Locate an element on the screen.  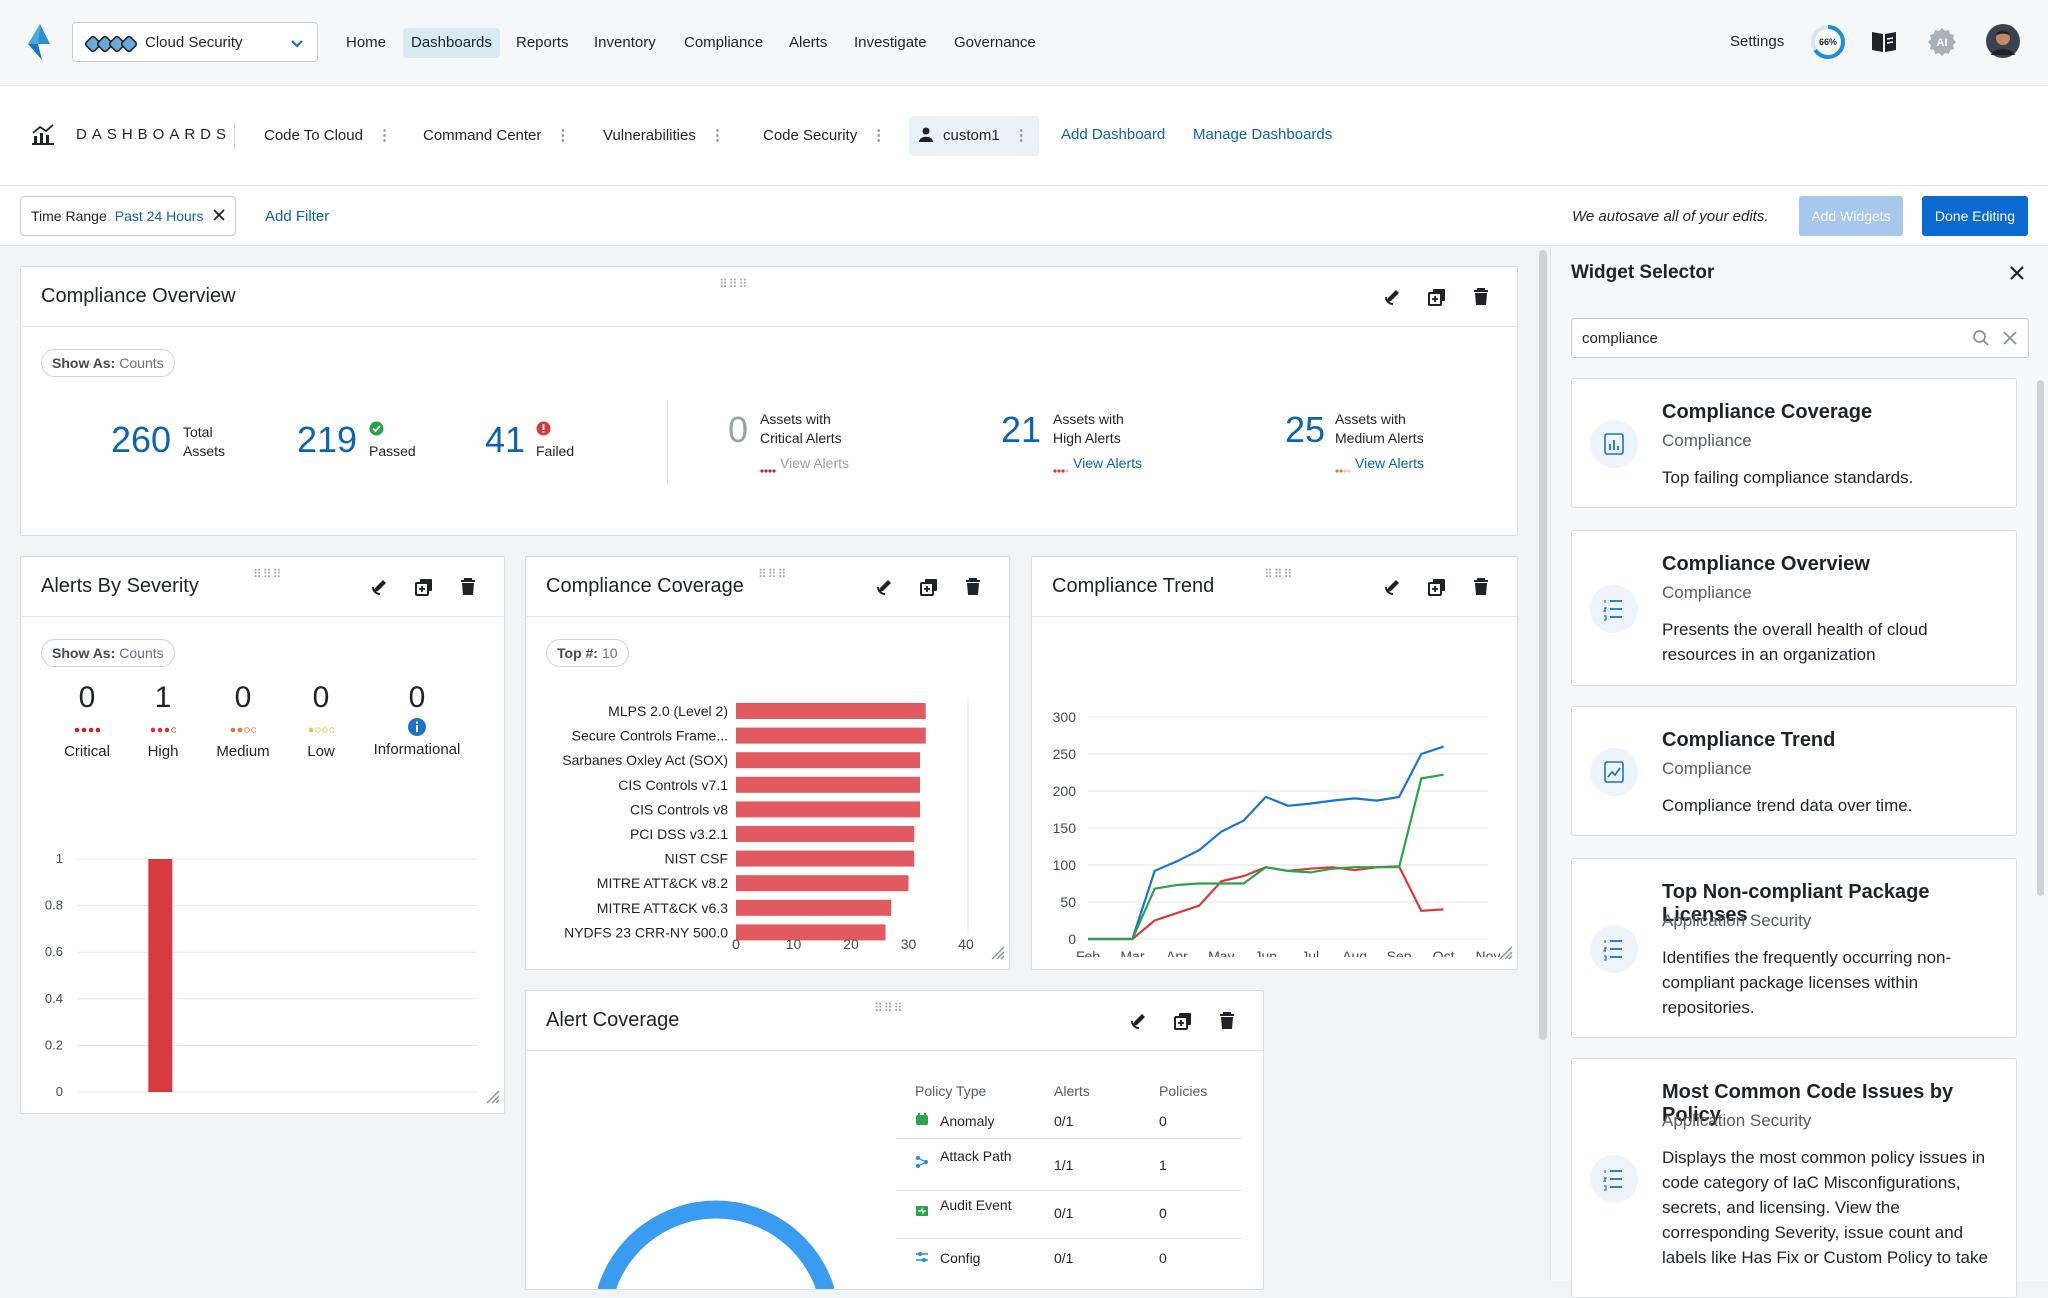
nav-investigate: Investigate is located at coordinates (890, 42).